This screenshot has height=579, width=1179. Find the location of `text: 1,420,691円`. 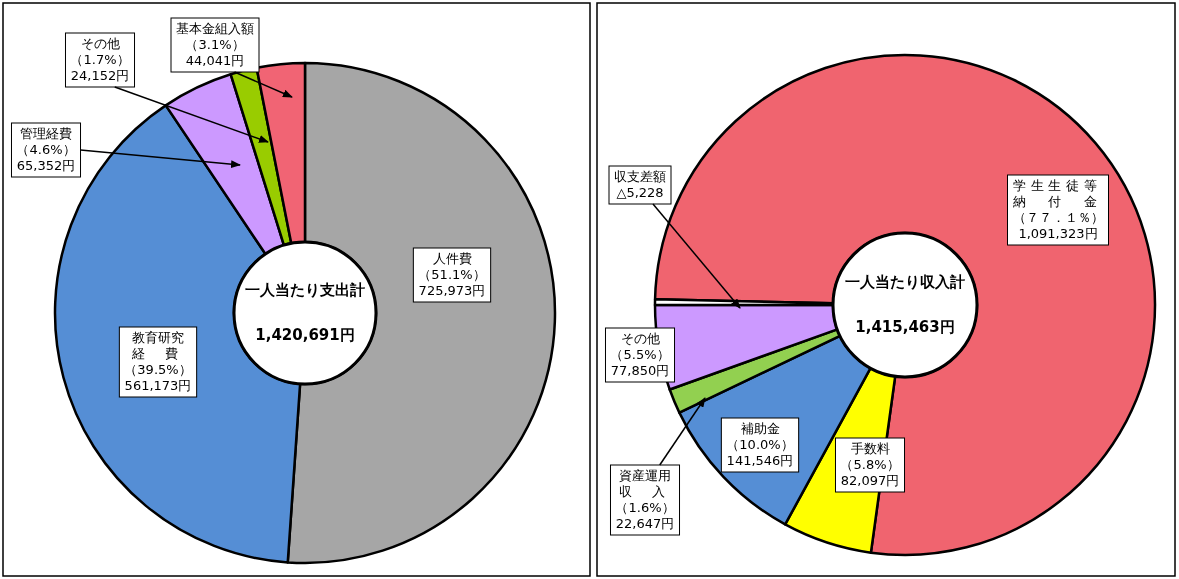

text: 1,420,691円 is located at coordinates (305, 335).